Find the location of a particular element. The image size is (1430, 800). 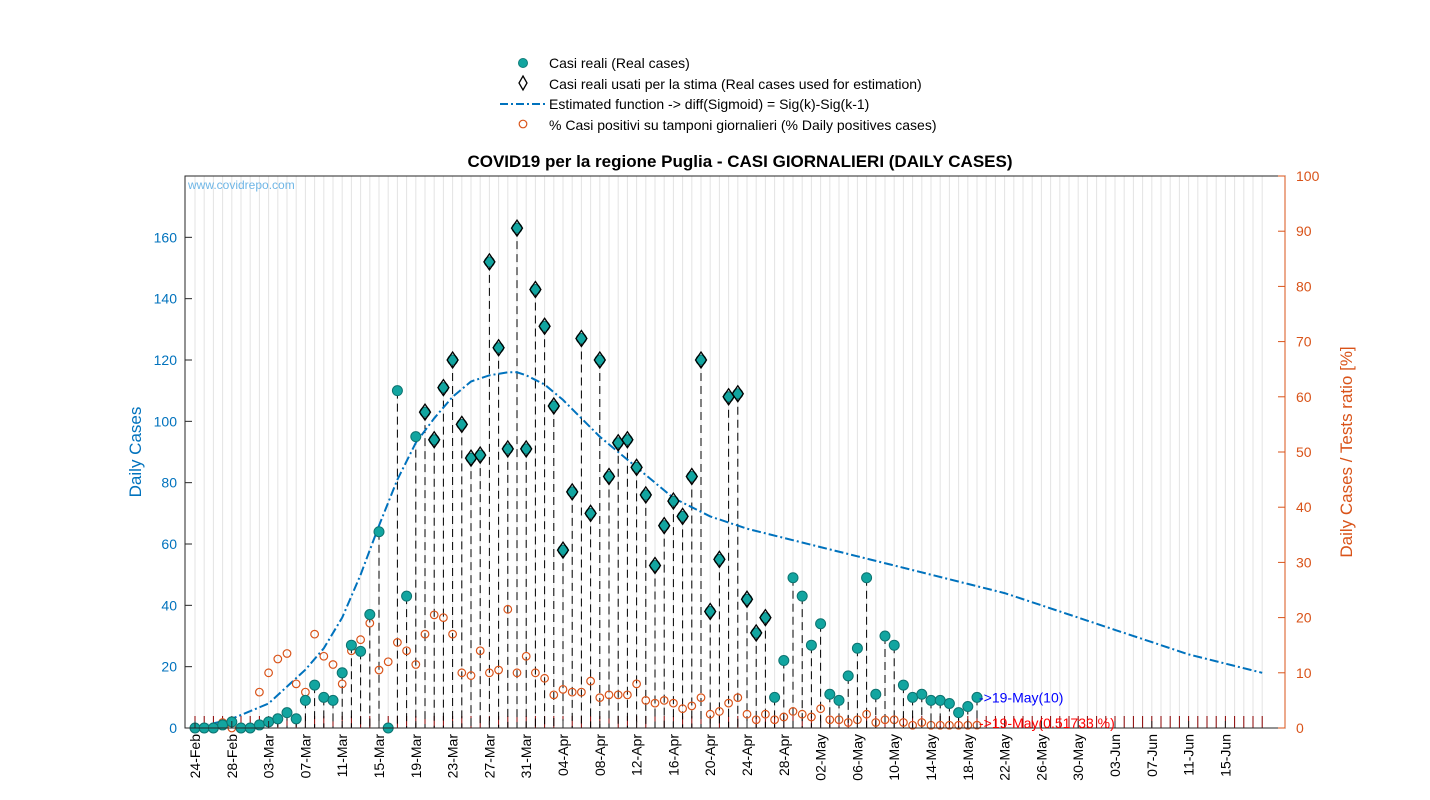

x-tick-label: 27-Mar is located at coordinates (489, 756).